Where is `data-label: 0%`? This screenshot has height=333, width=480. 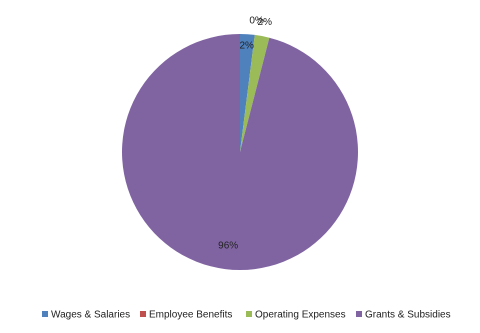
data-label: 0% is located at coordinates (256, 21).